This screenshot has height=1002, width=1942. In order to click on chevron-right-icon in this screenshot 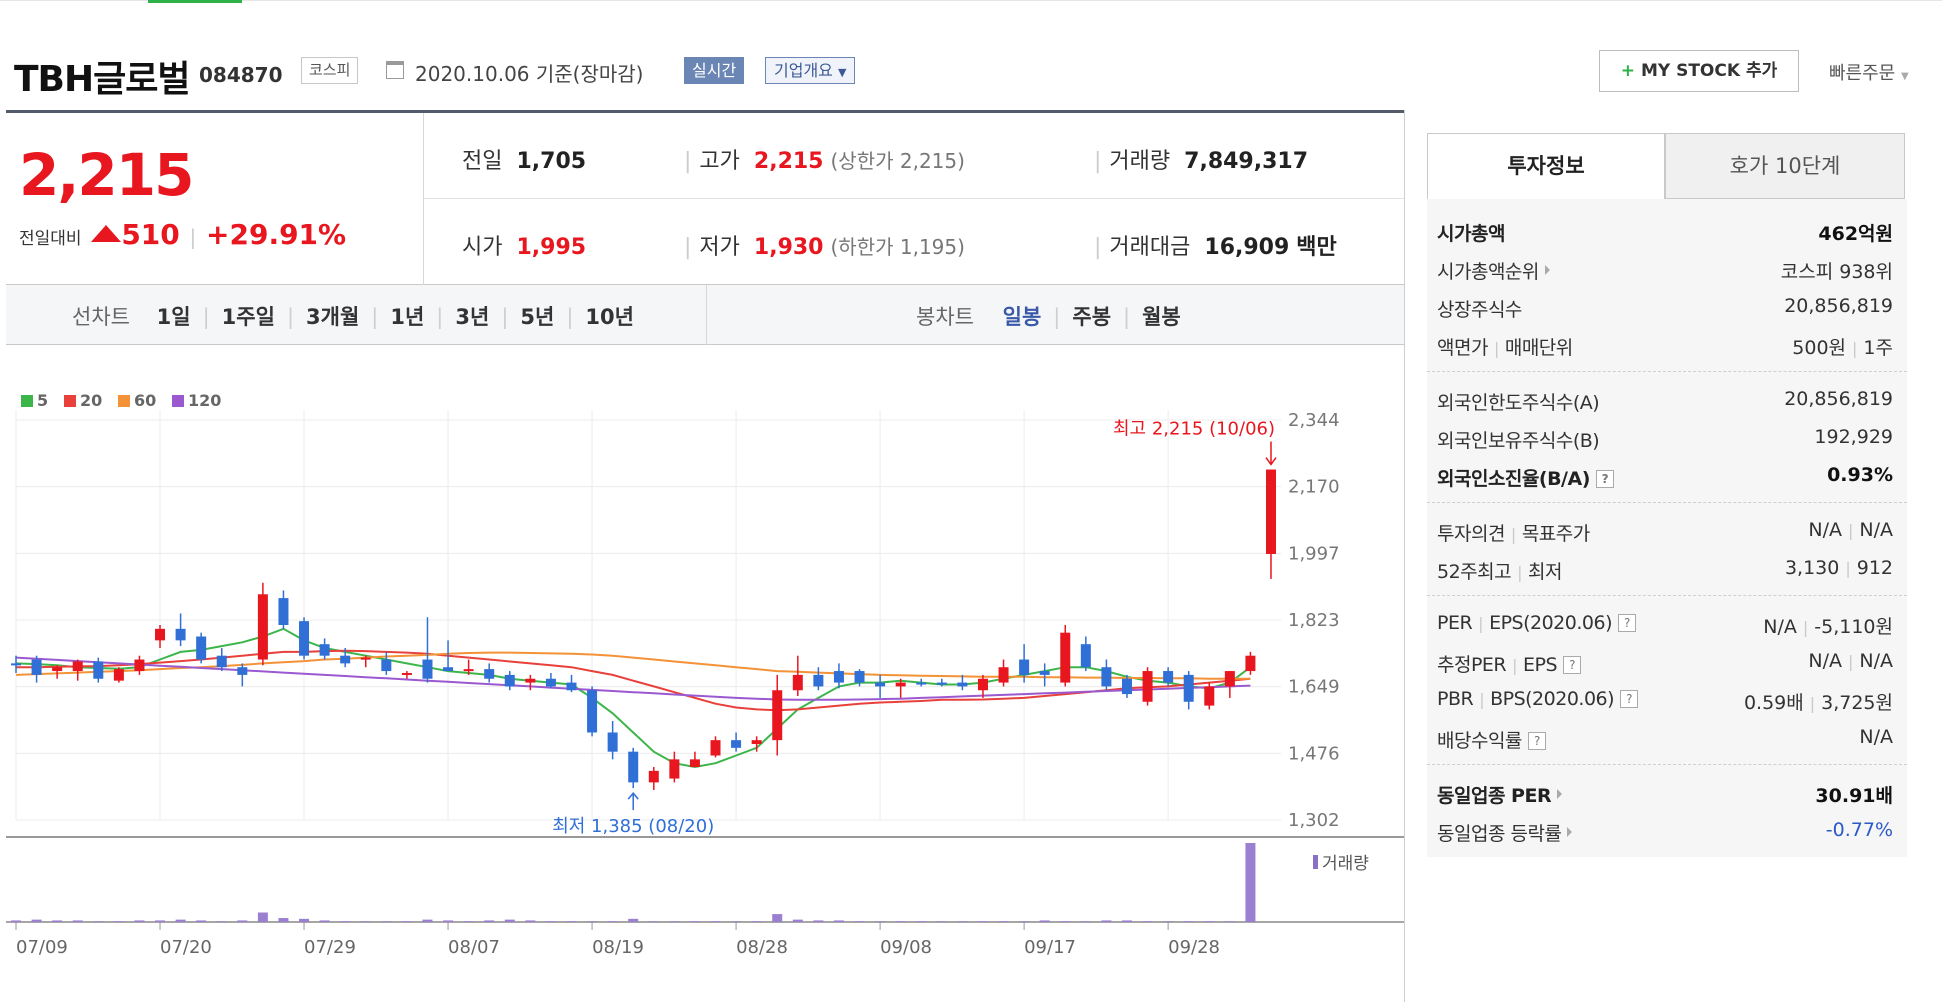, I will do `click(1547, 270)`.